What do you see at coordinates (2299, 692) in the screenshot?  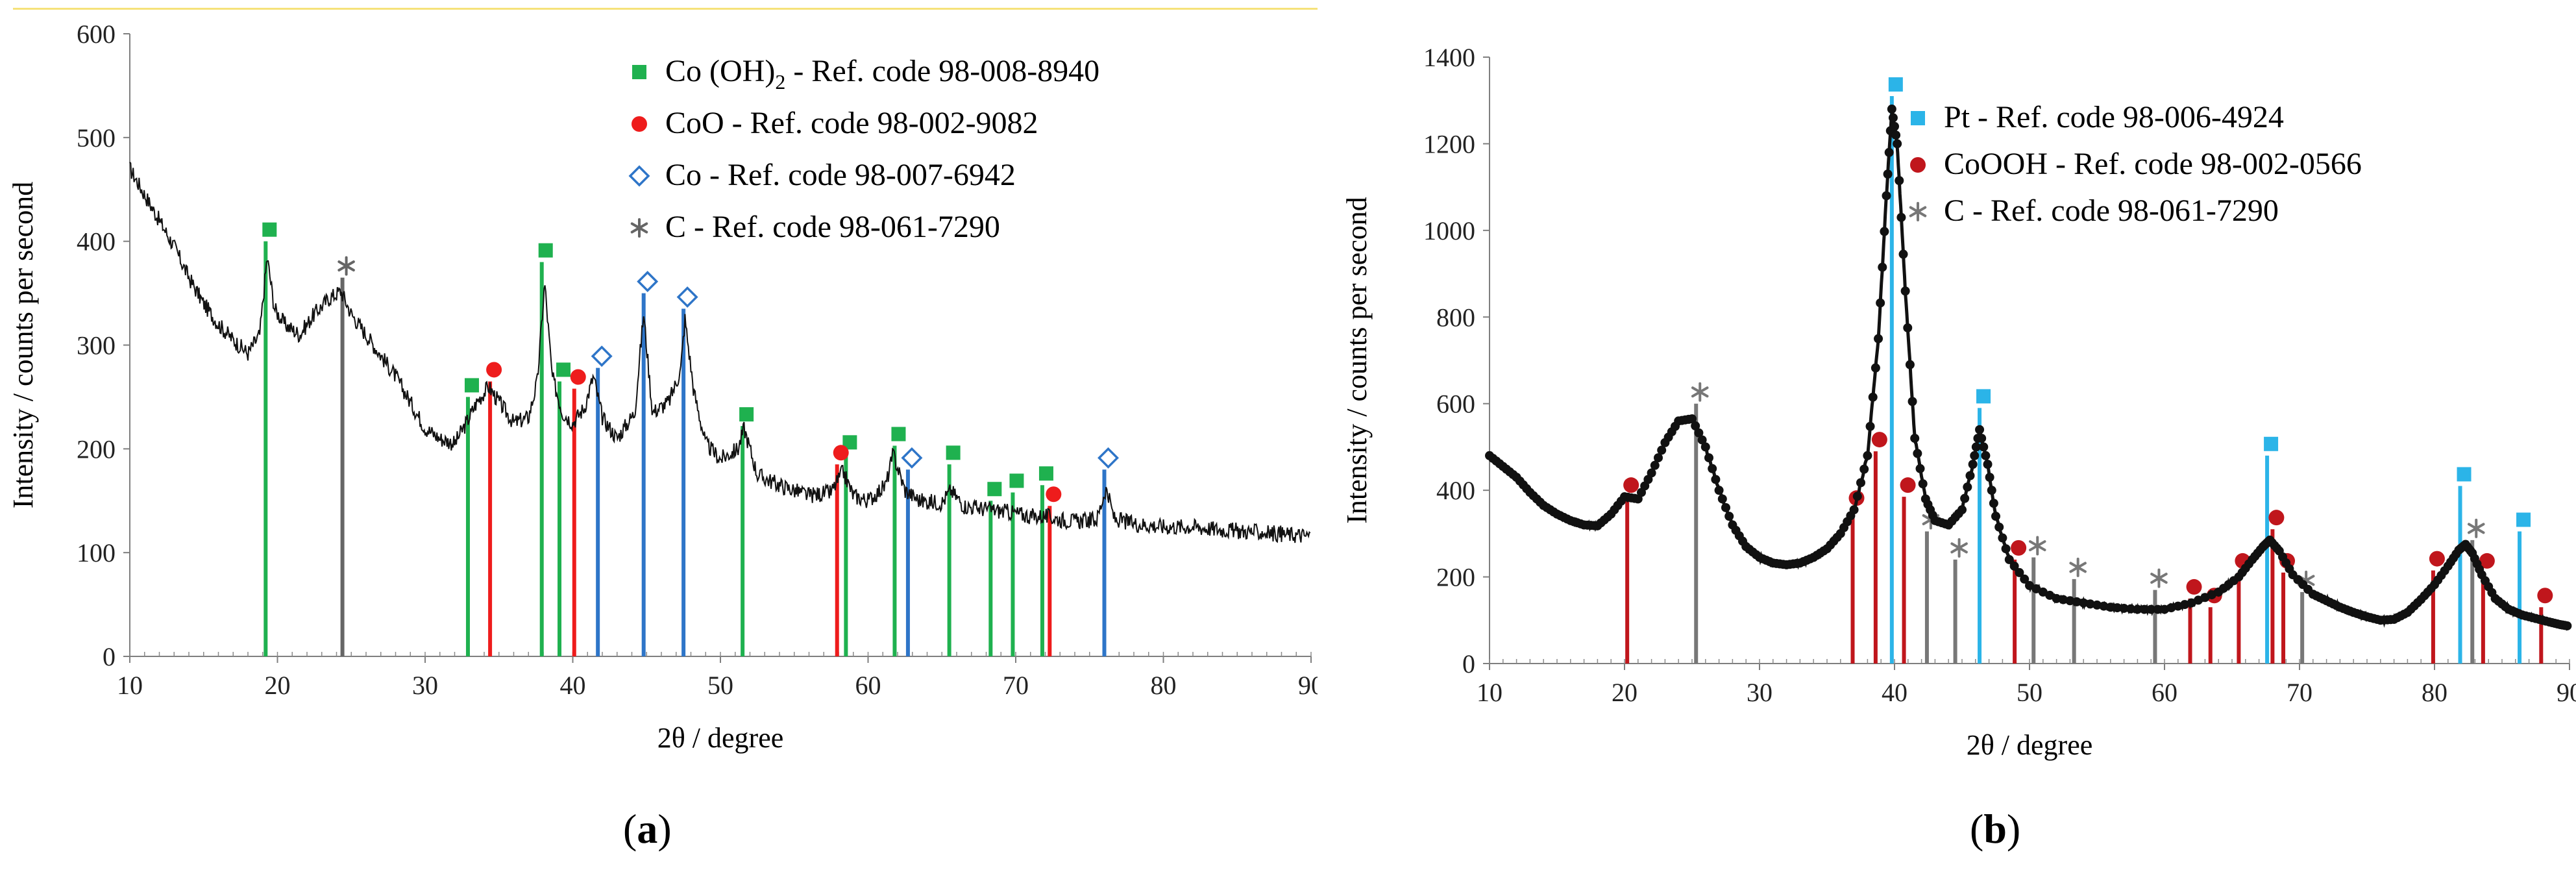 I see `x-tick-label: 70` at bounding box center [2299, 692].